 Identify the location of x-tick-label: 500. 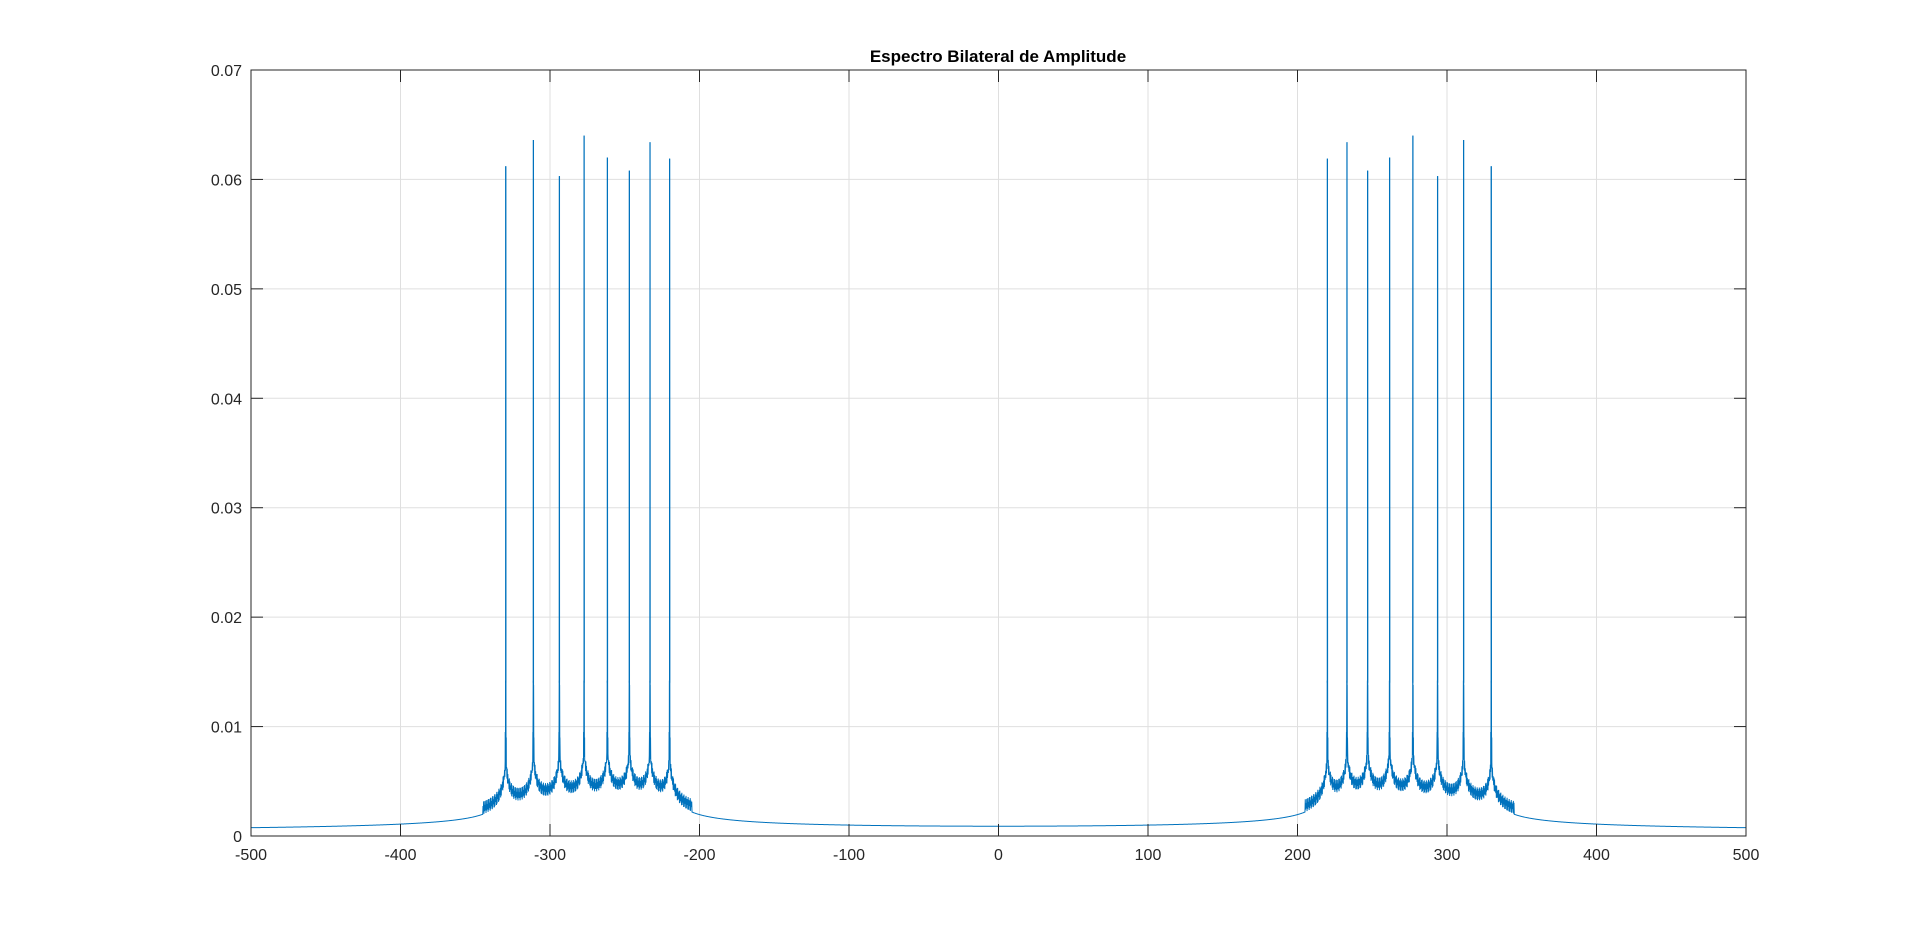
(1746, 855).